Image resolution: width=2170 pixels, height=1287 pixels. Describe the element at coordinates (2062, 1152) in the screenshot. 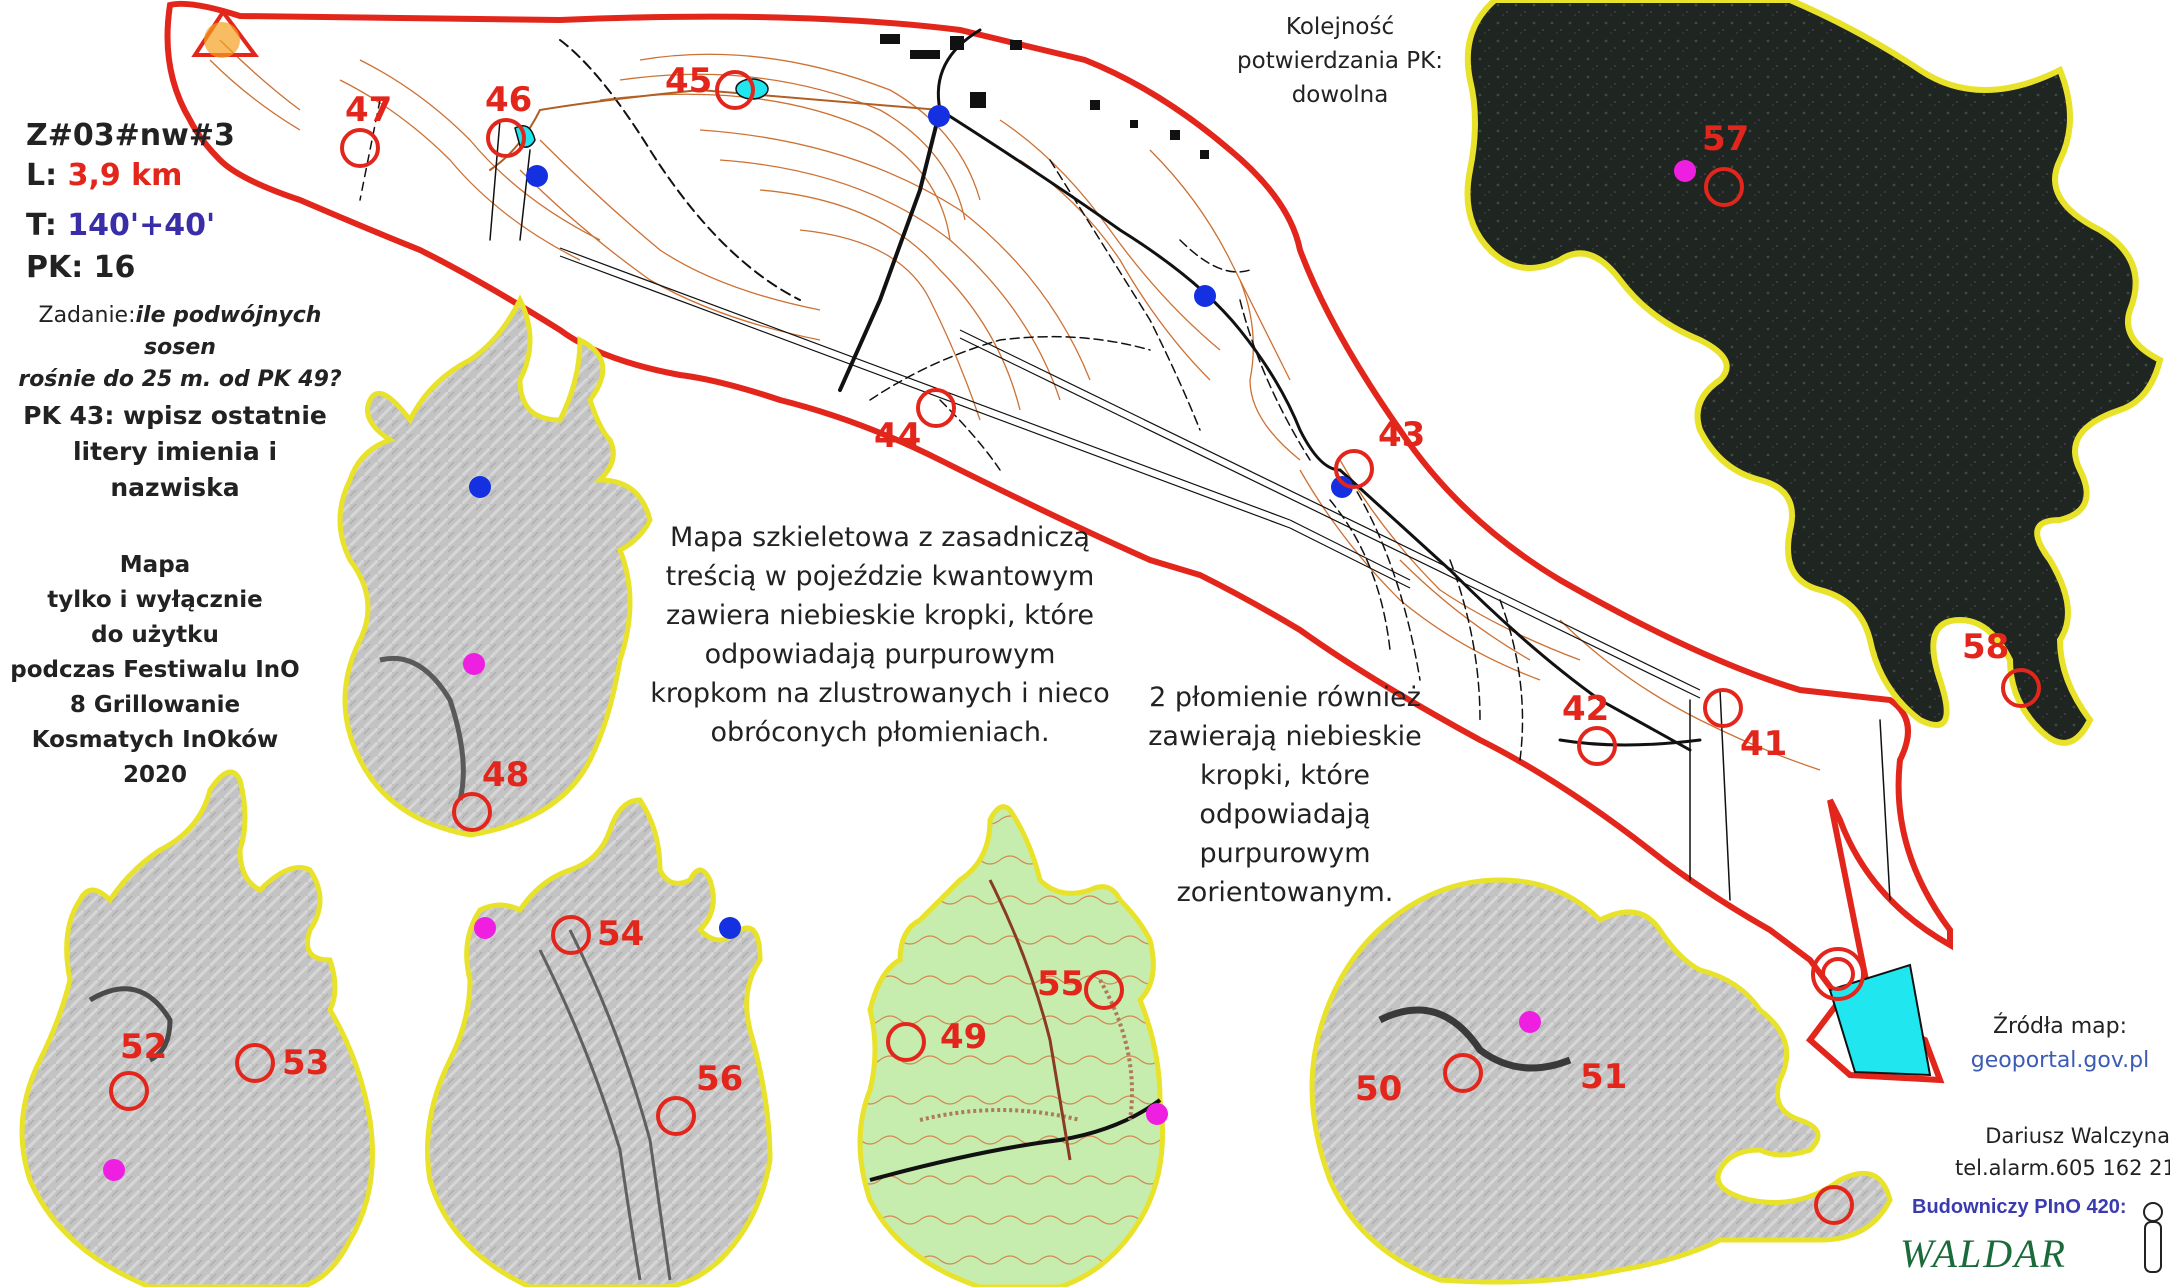

I see `author-note: Dariusz Walczyna tel.alarm.605 162 21` at that location.